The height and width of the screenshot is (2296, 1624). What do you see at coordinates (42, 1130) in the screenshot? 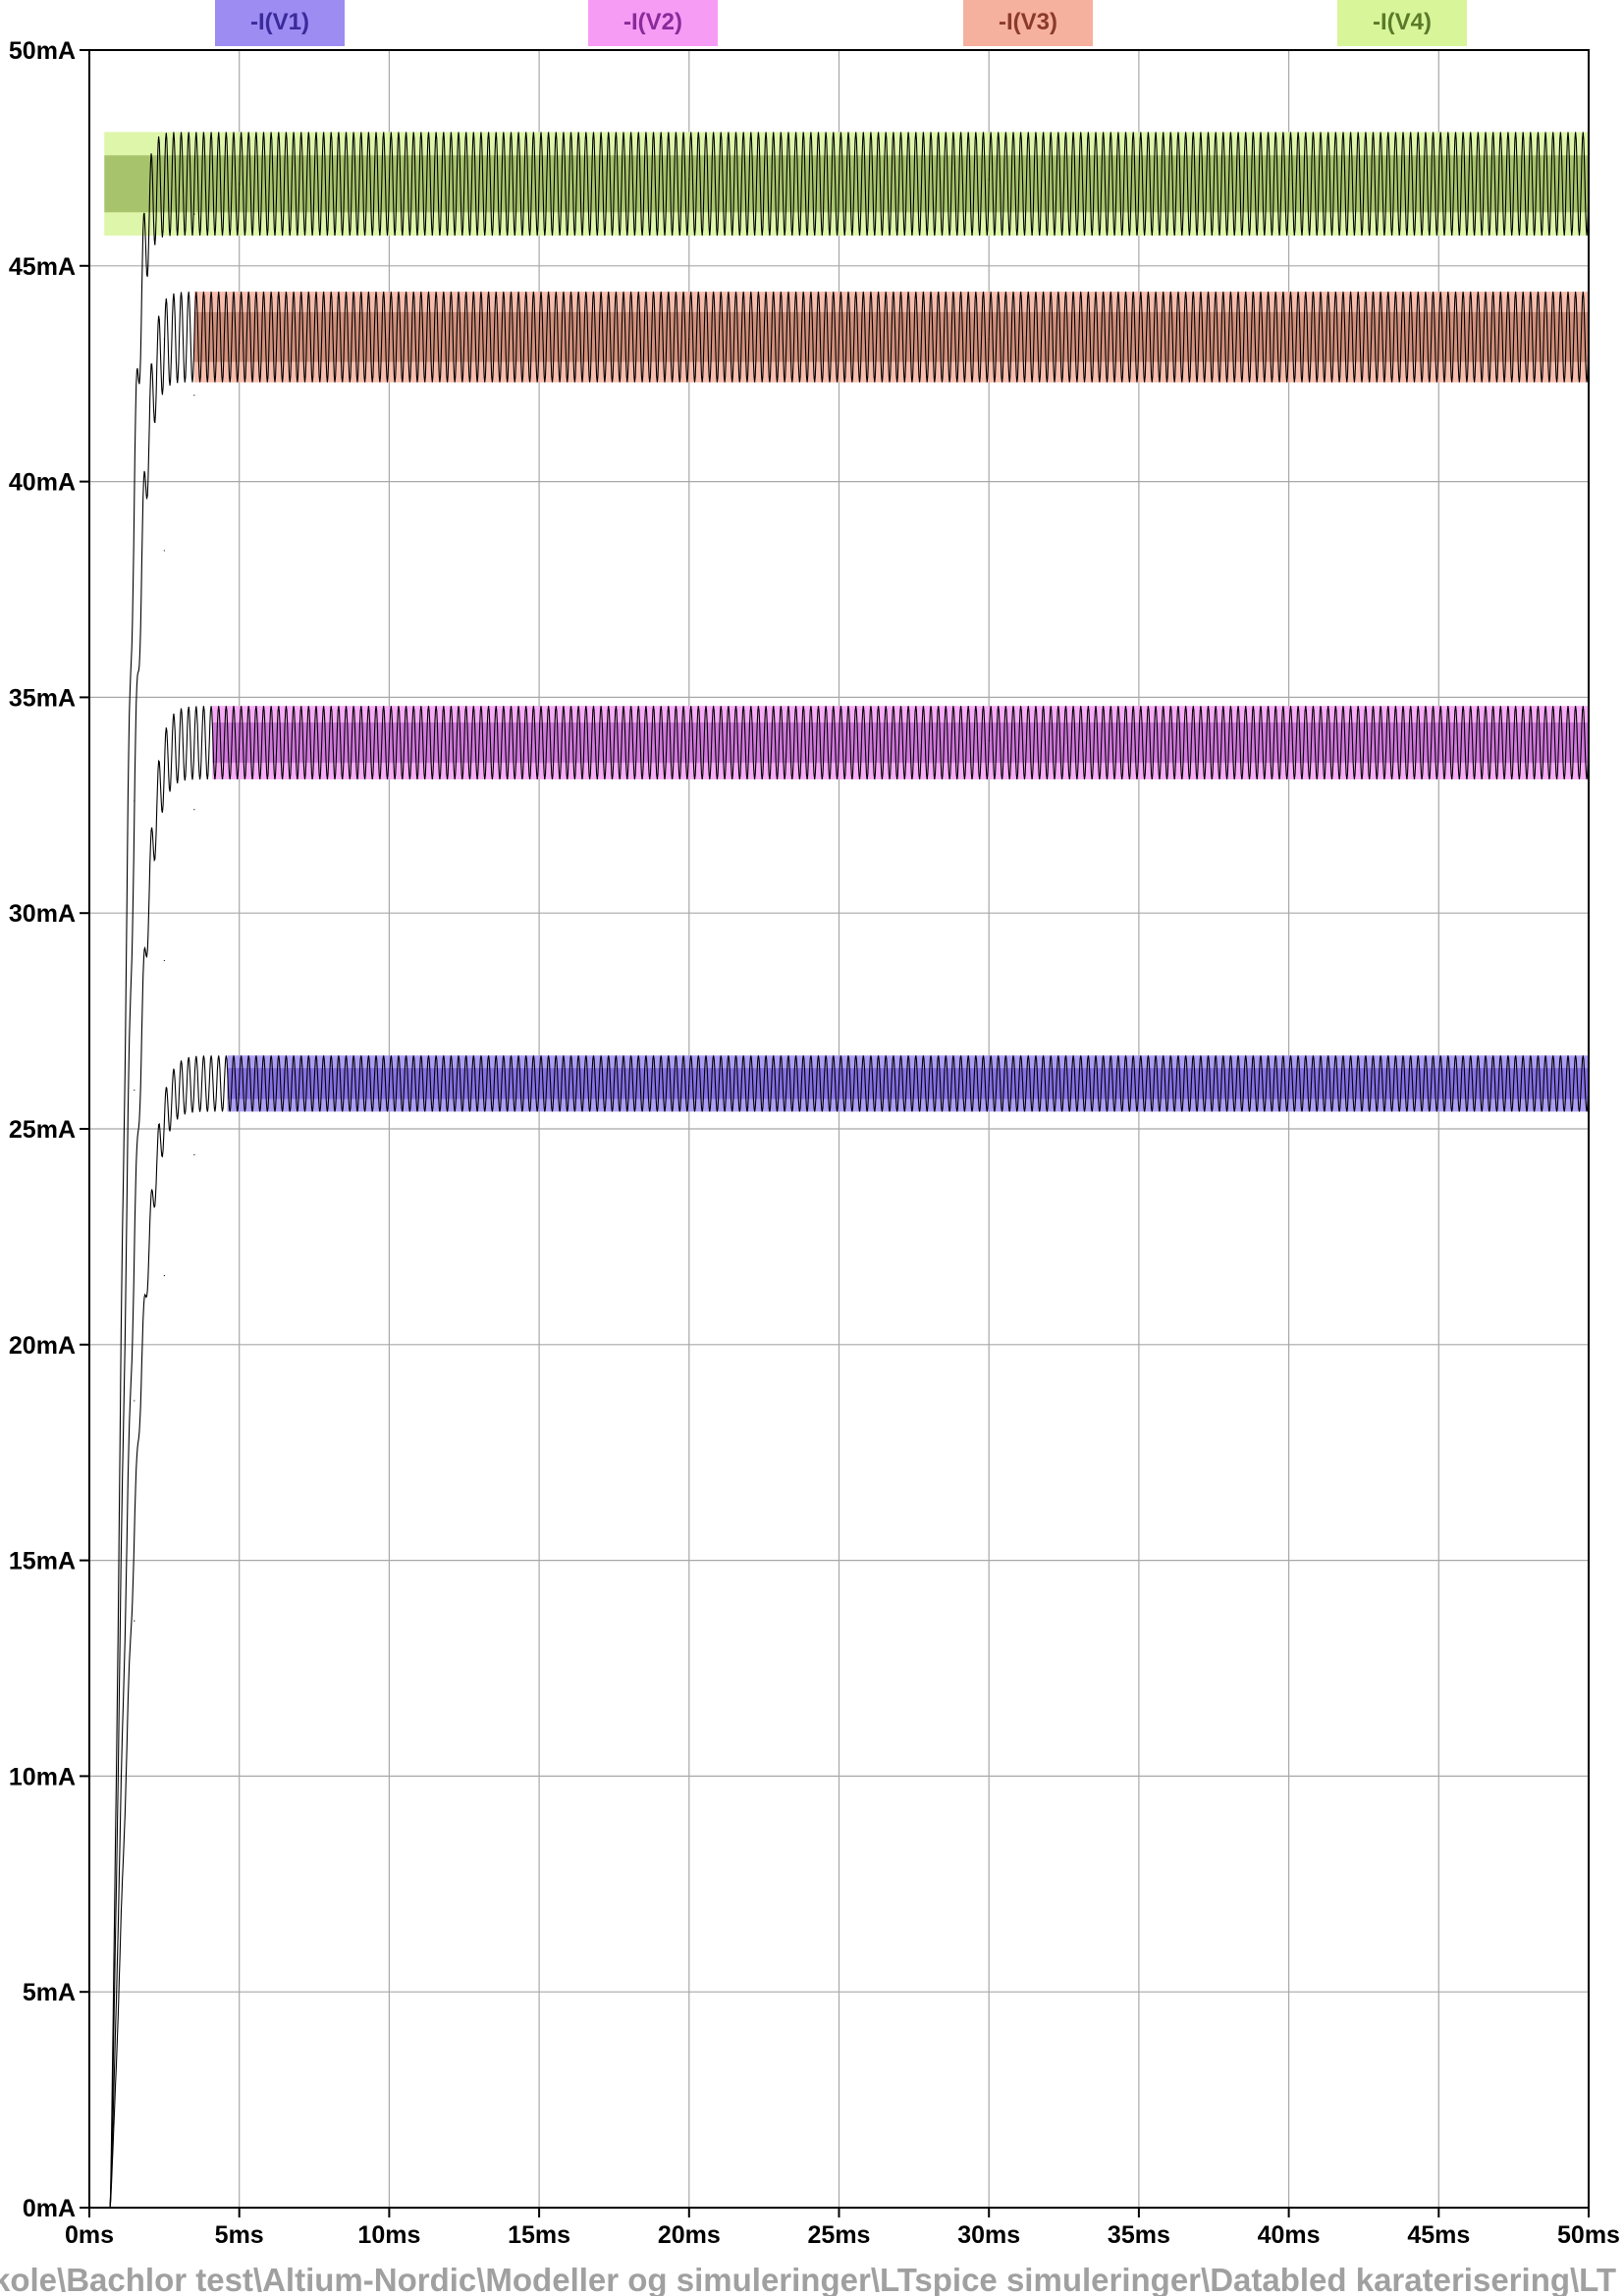
I see `y-tick-label: 25mA` at bounding box center [42, 1130].